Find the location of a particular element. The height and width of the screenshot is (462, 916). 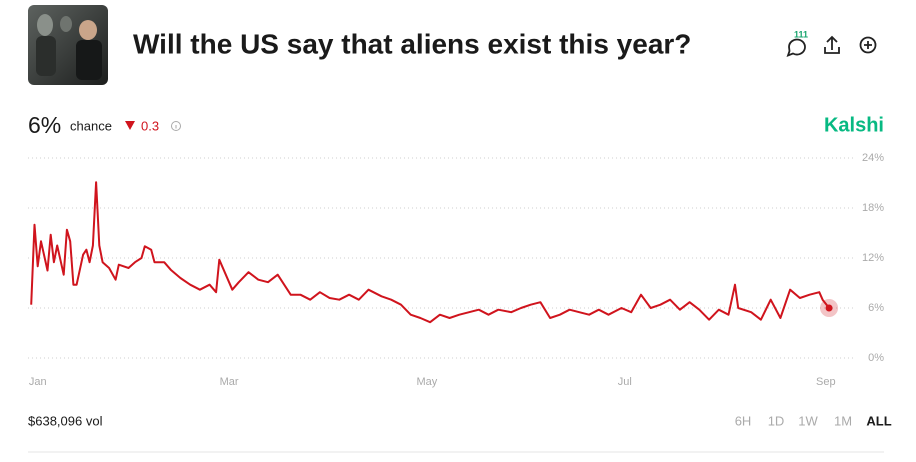

current-point is located at coordinates (829, 308).